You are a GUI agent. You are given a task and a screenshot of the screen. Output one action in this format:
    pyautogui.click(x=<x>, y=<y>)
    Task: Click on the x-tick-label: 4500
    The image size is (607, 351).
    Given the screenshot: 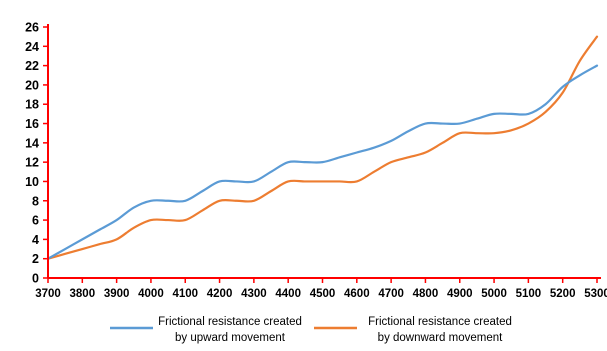 What is the action you would take?
    pyautogui.click(x=323, y=294)
    